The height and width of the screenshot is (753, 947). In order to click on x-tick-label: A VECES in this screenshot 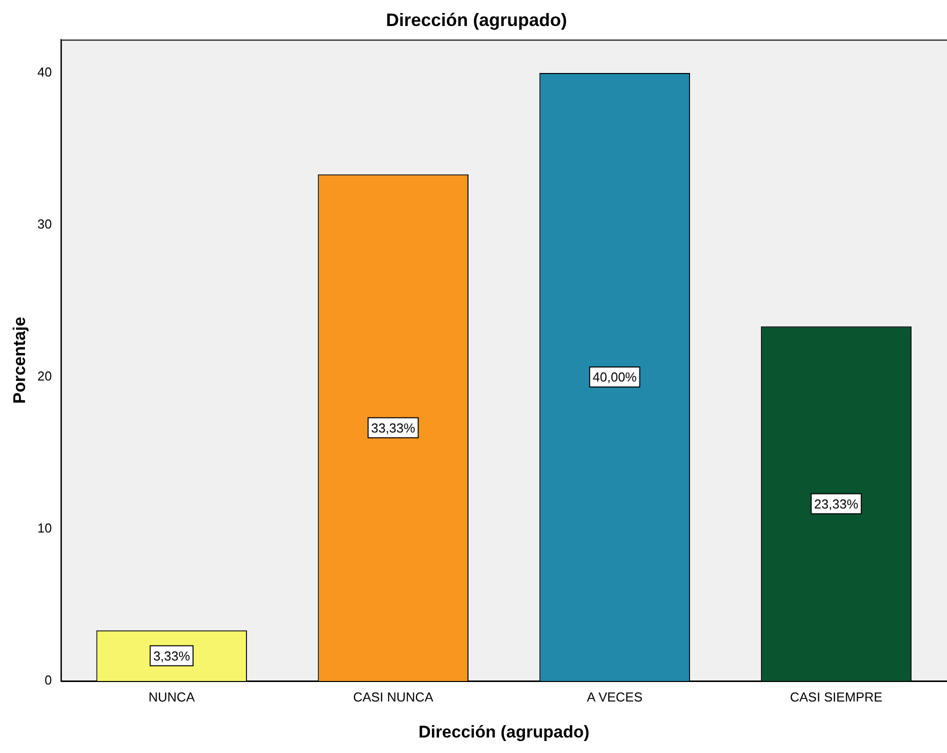, I will do `click(614, 696)`.